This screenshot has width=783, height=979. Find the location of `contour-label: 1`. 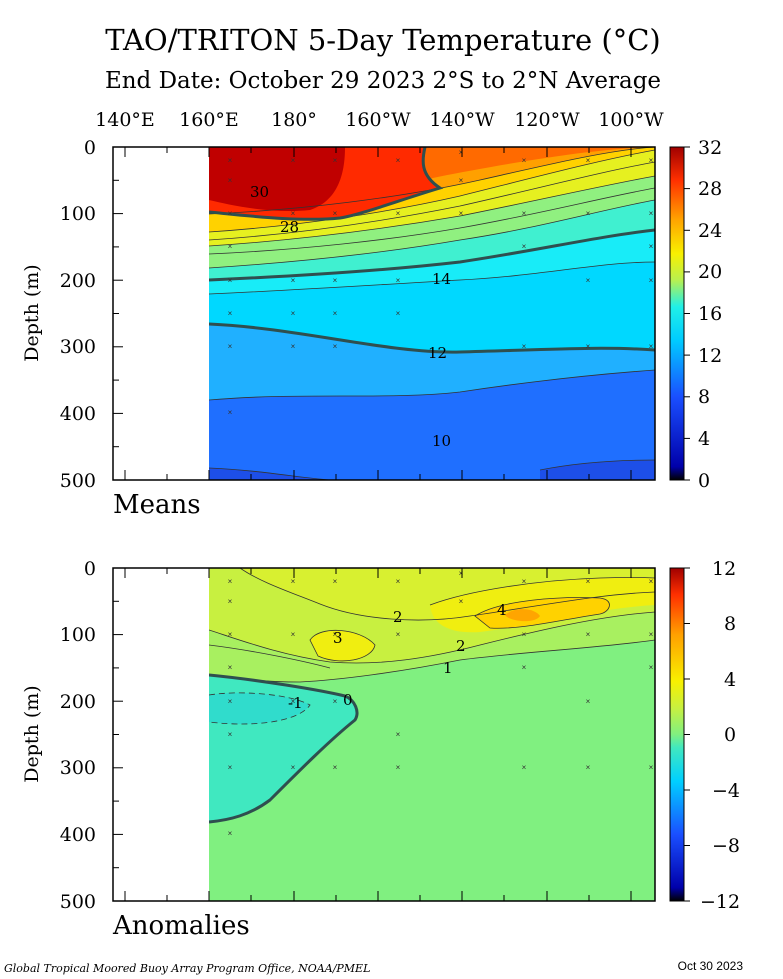

contour-label: 1 is located at coordinates (448, 668).